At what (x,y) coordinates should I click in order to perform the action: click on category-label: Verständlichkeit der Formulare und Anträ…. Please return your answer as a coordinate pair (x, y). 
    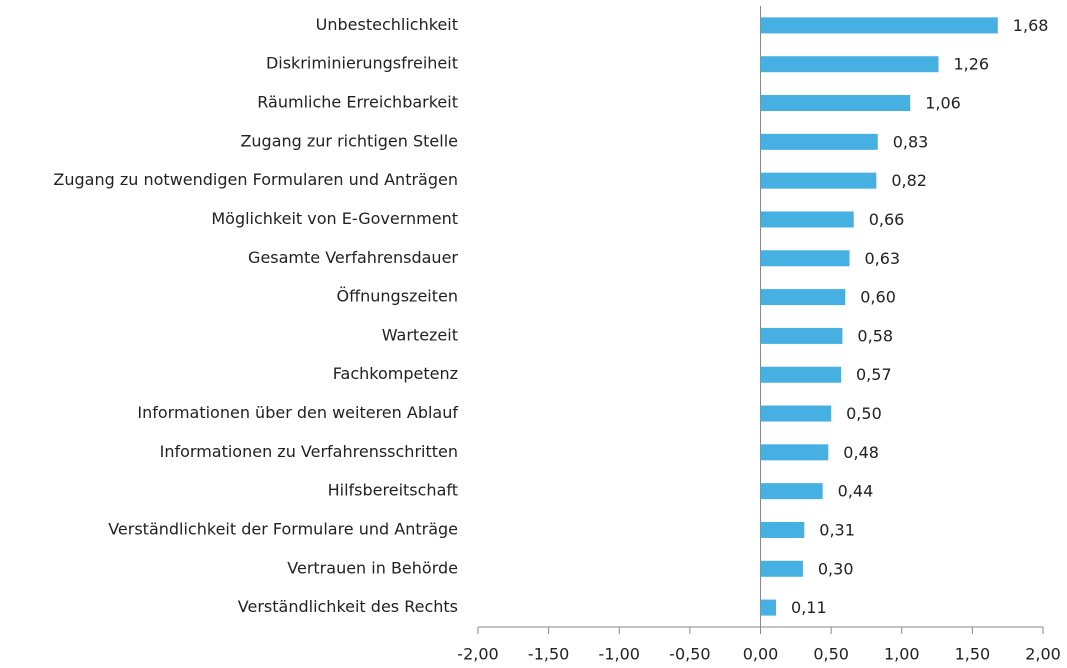
    Looking at the image, I should click on (283, 528).